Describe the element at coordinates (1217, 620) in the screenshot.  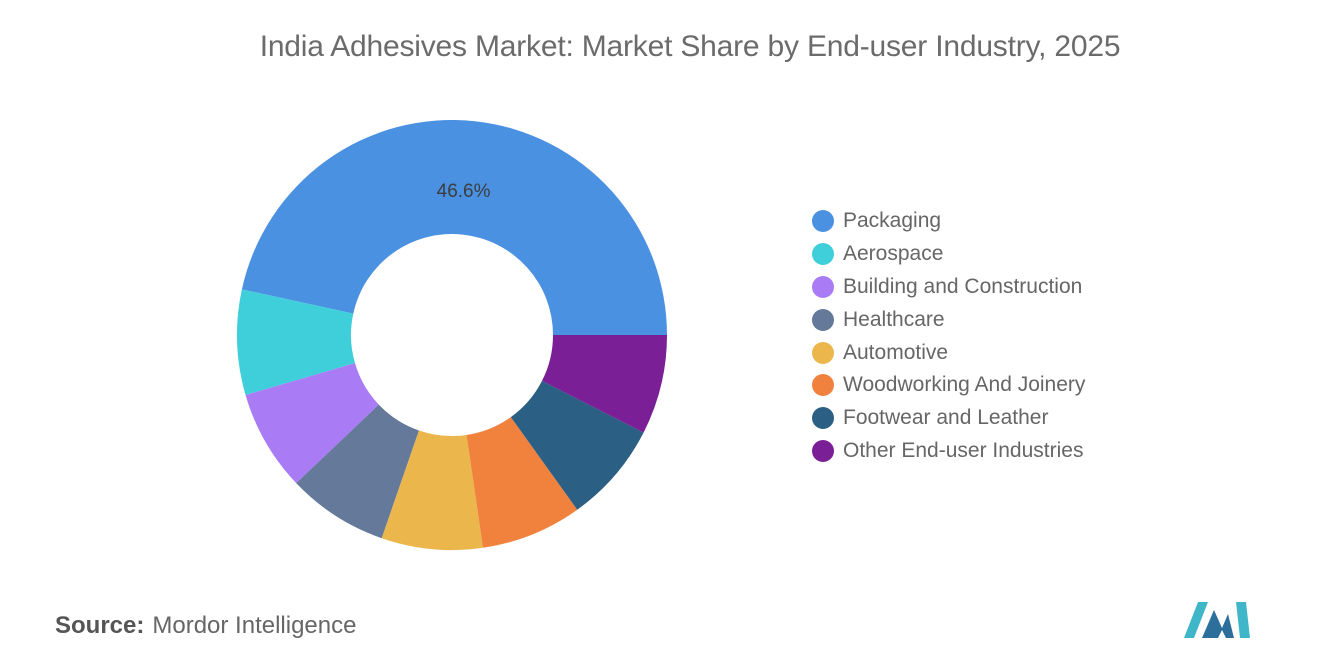
I see `mordor-intelligence-logo-icon` at that location.